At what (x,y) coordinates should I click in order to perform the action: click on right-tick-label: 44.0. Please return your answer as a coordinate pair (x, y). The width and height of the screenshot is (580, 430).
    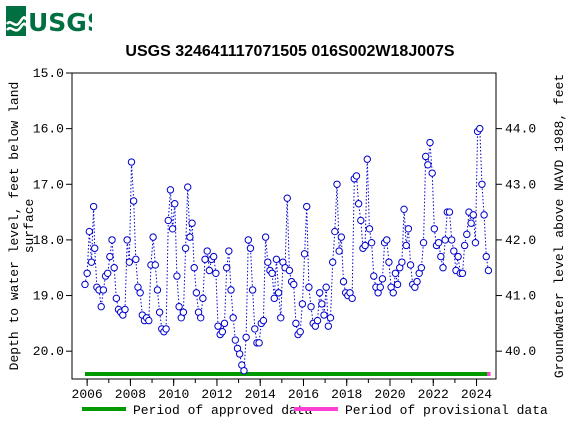
    Looking at the image, I should click on (520, 129).